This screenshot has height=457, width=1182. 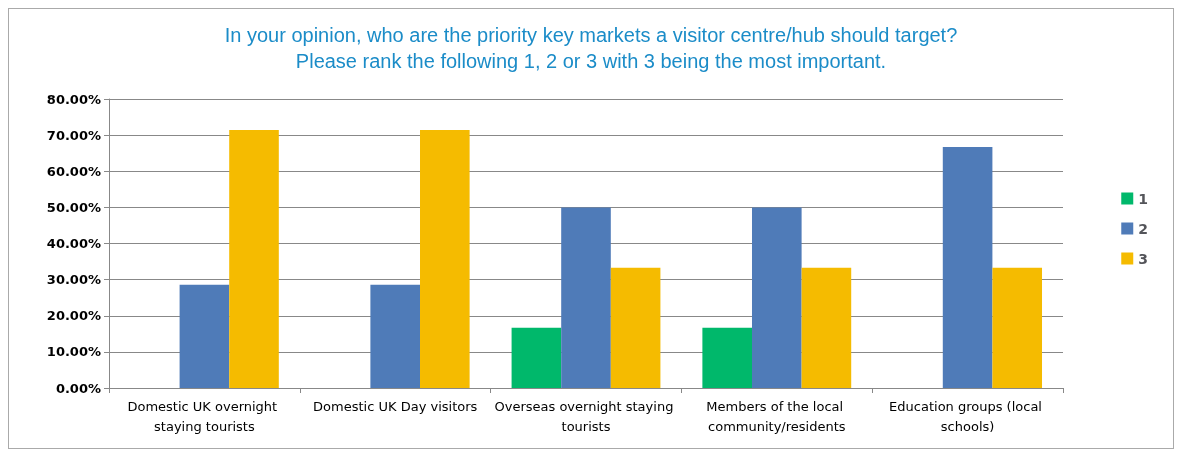 I want to click on y-tick-label: 20.00%, so click(x=73, y=316).